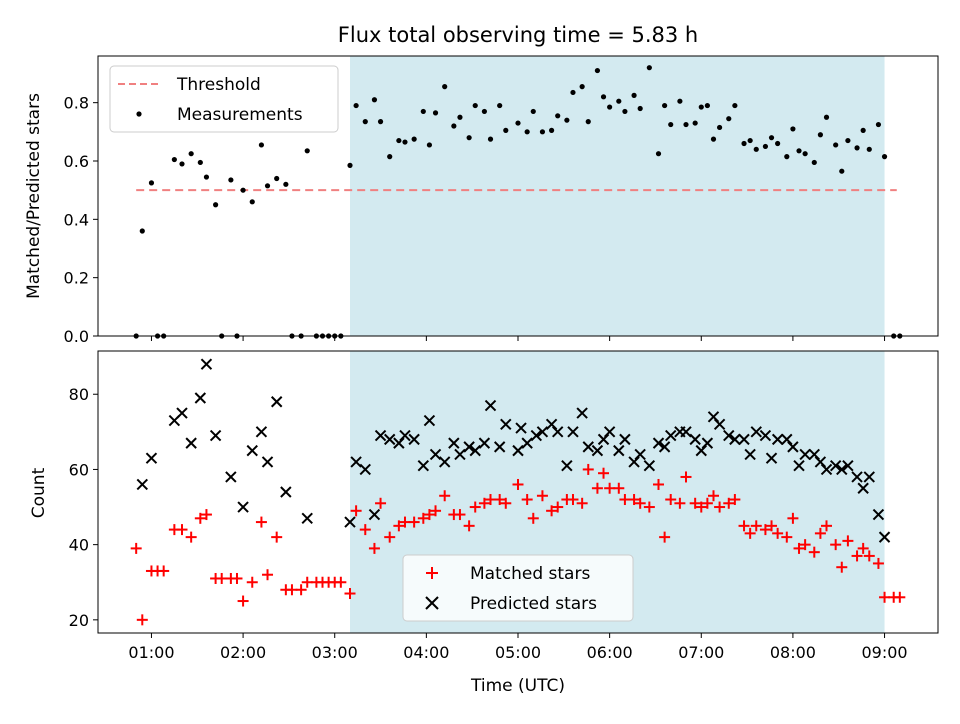 The image size is (960, 724). What do you see at coordinates (610, 652) in the screenshot?
I see `x-tick-label: 06:00` at bounding box center [610, 652].